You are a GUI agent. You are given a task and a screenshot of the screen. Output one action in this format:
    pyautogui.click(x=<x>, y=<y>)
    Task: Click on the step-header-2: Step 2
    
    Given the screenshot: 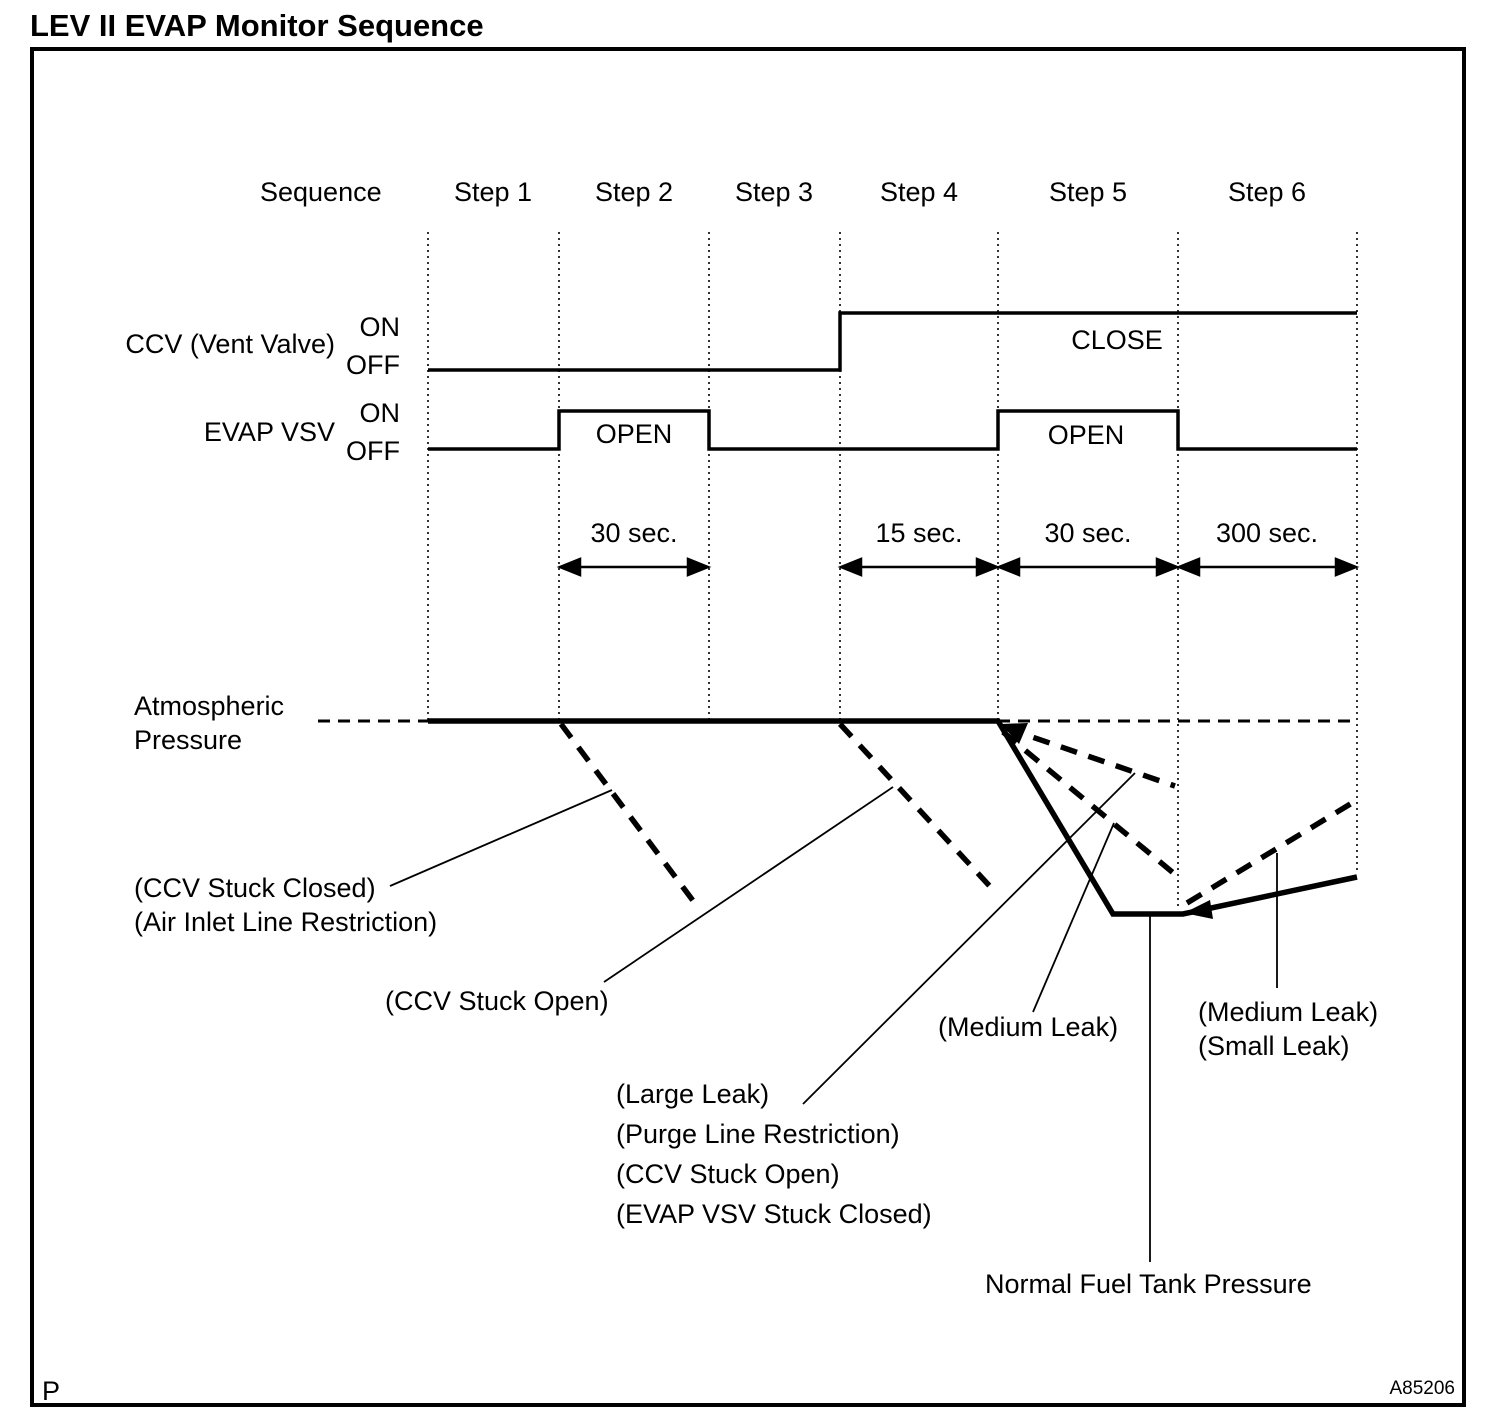 What is the action you would take?
    pyautogui.click(x=634, y=192)
    